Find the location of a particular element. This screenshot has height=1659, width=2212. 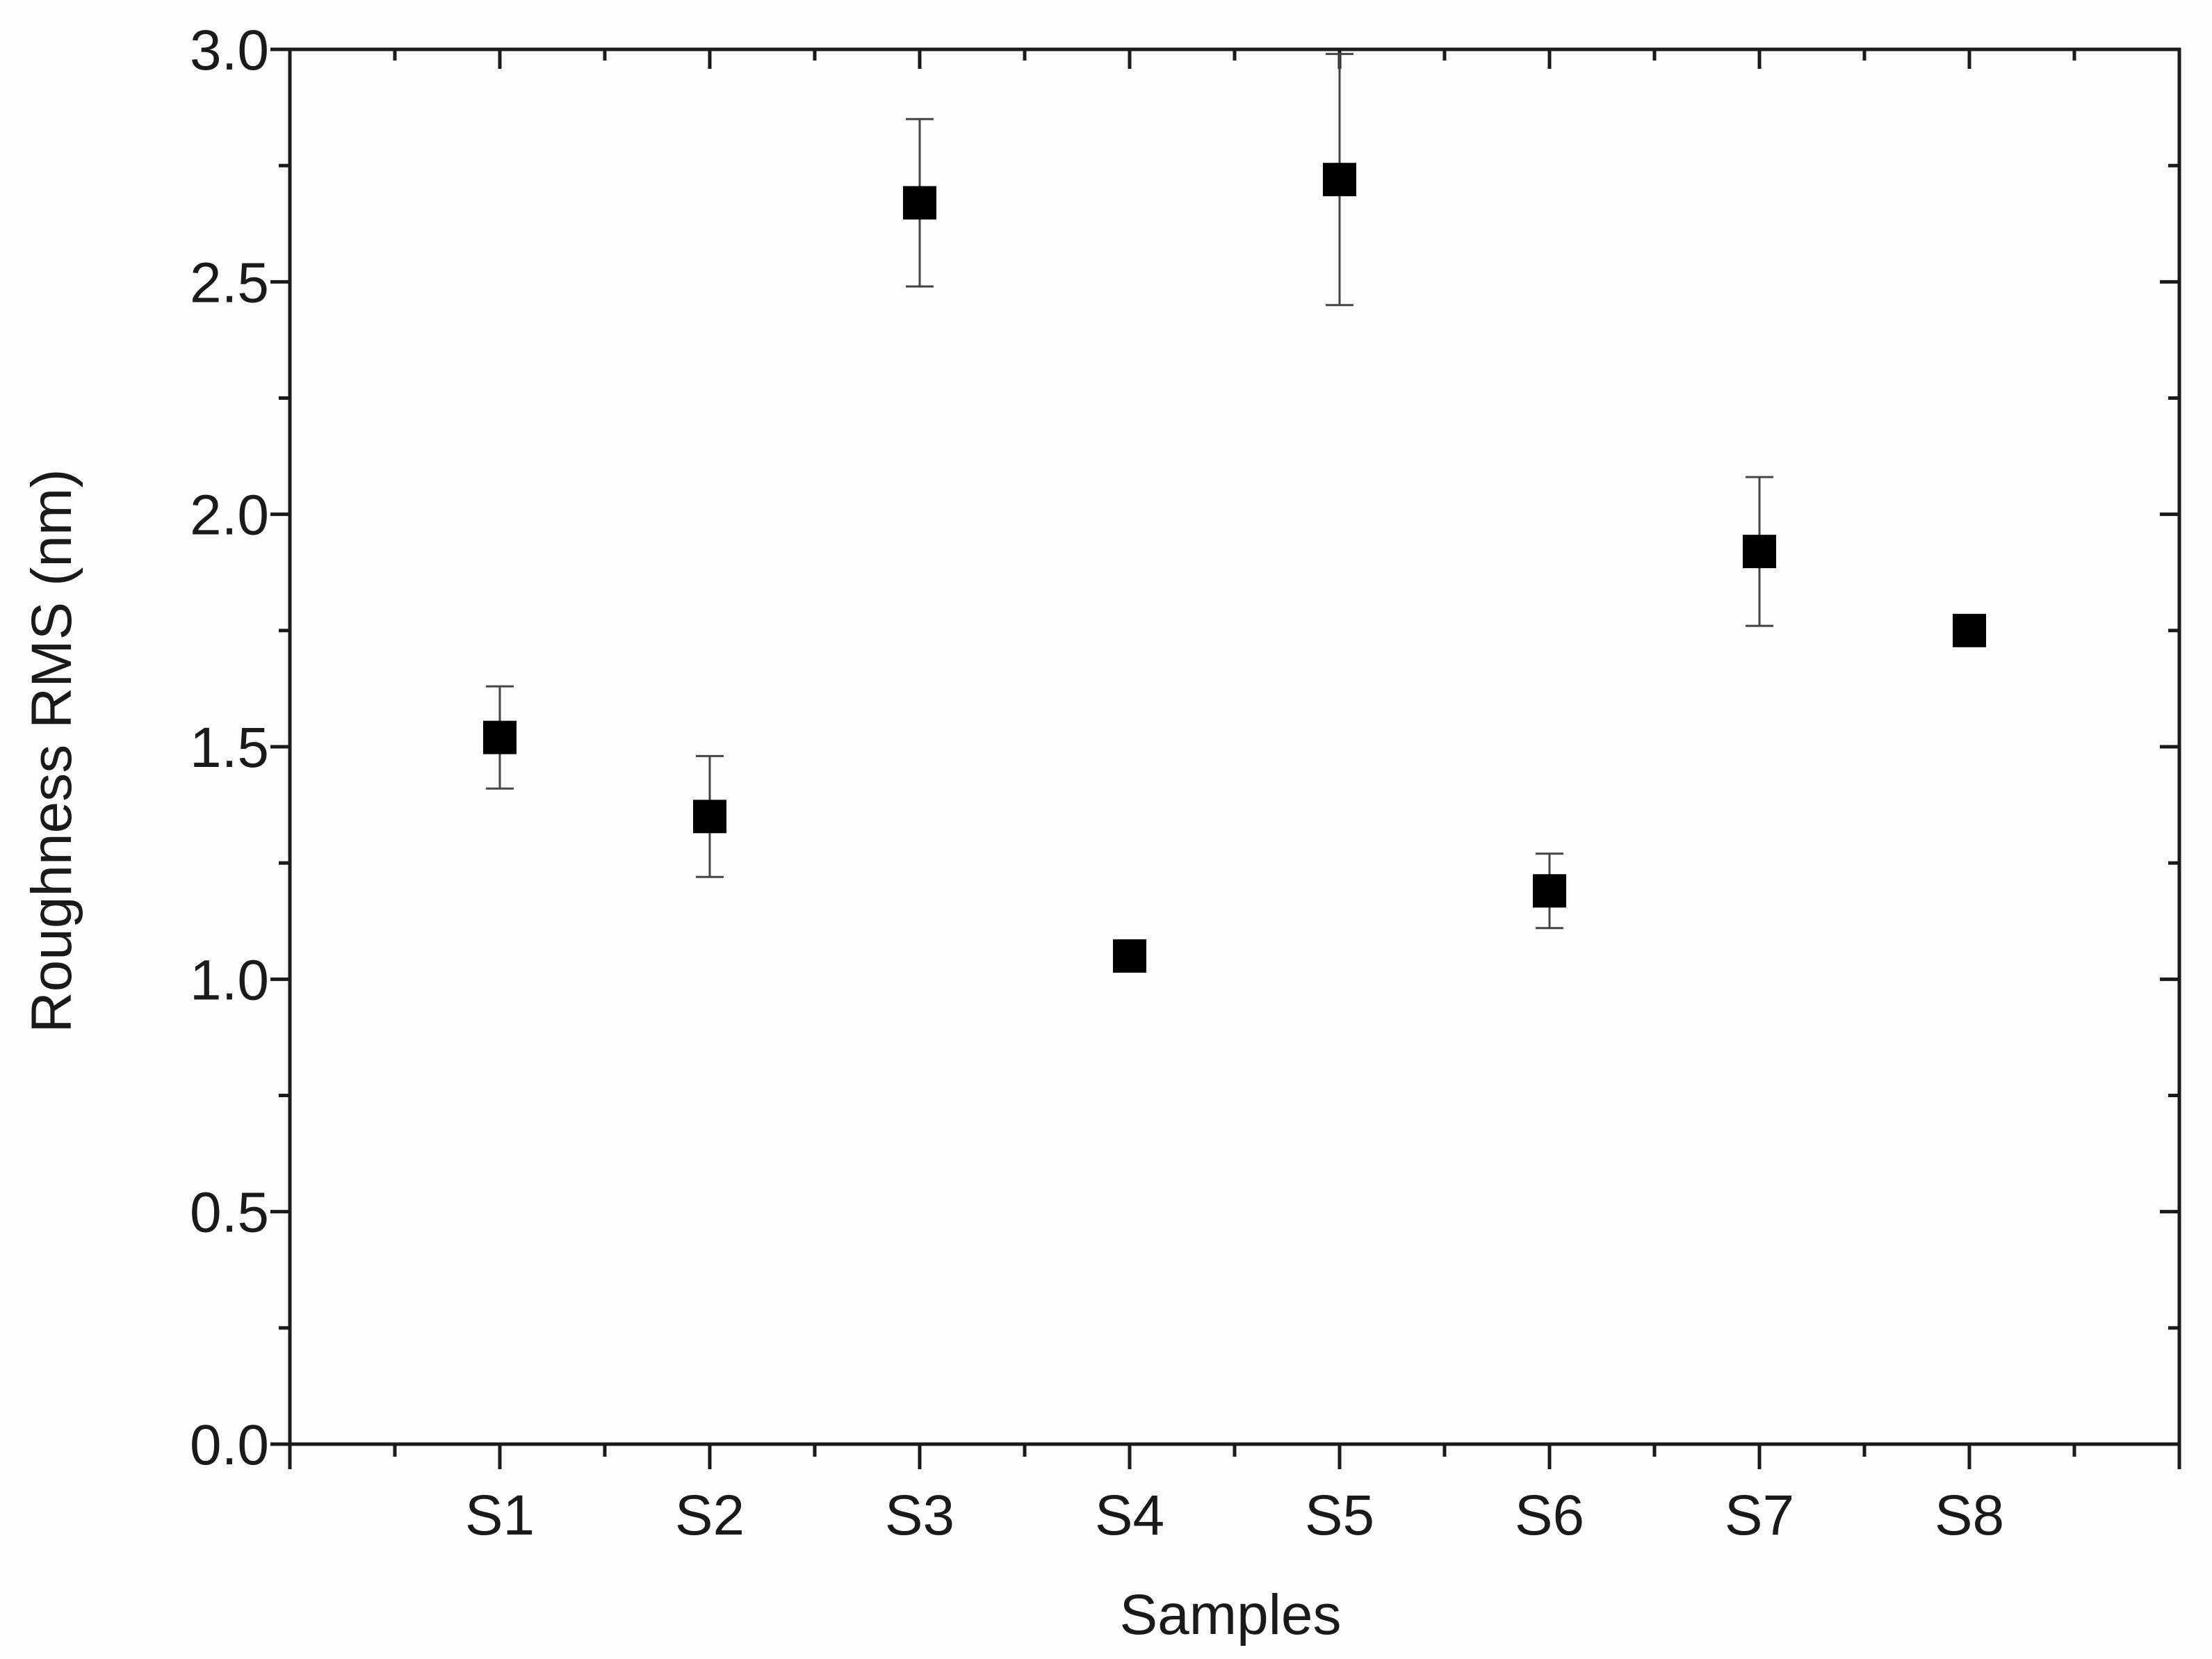

x-axis-label: Samples is located at coordinates (1230, 1615).